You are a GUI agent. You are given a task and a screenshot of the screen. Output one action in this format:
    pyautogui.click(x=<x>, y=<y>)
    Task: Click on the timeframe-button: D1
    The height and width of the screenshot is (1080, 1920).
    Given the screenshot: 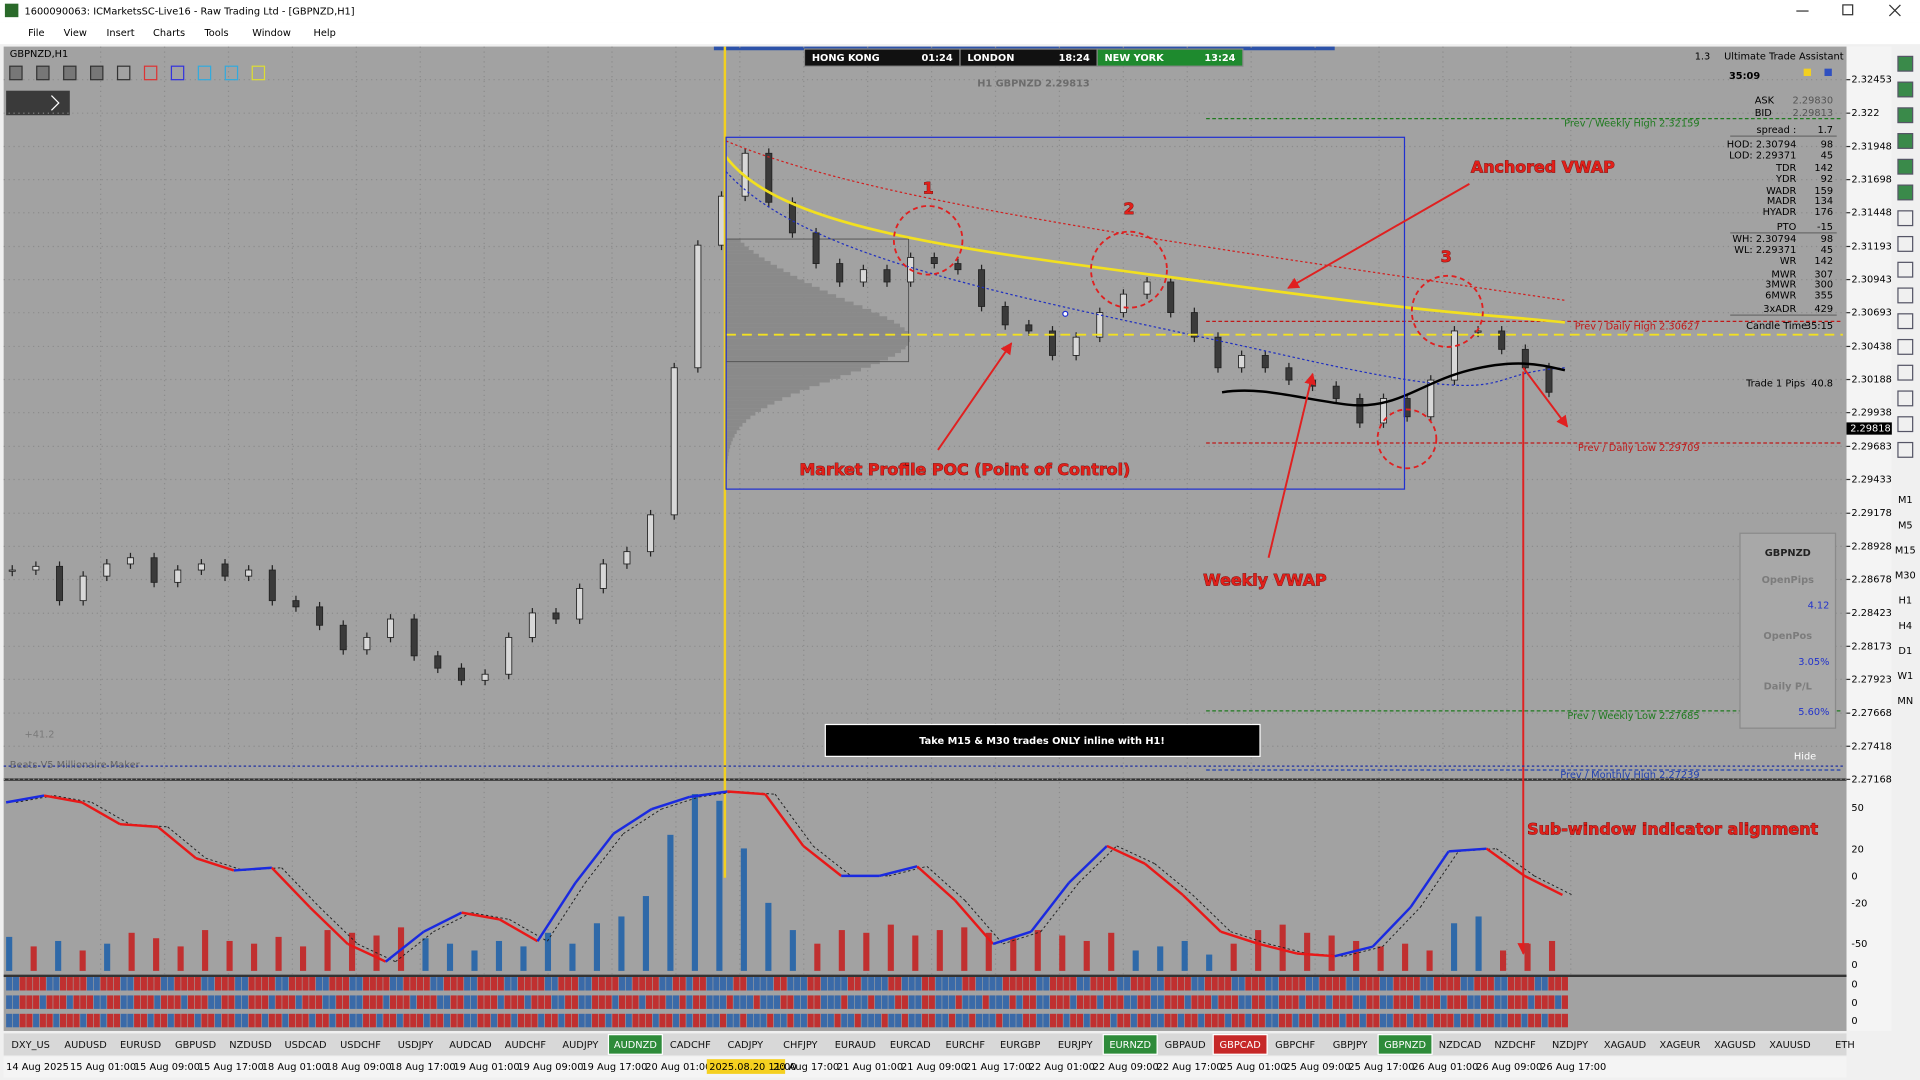 What is the action you would take?
    pyautogui.click(x=1905, y=651)
    